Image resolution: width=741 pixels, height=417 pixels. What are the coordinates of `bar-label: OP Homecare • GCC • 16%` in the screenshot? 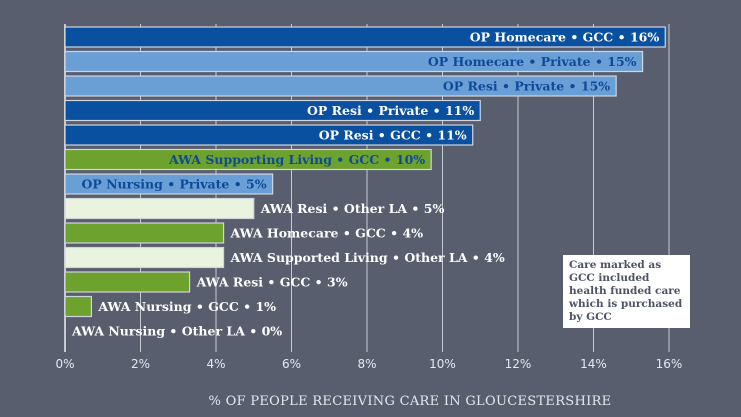 It's located at (565, 37).